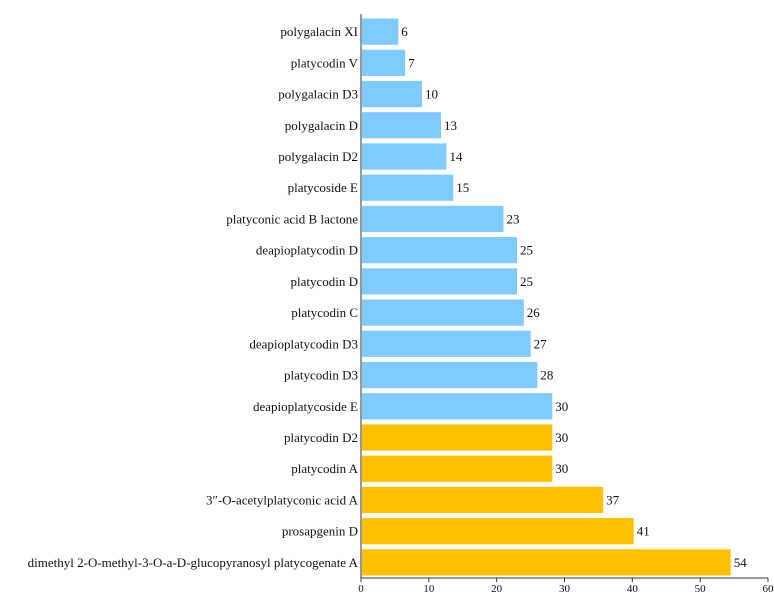  I want to click on category-label: deapioplatycodin D, so click(307, 250).